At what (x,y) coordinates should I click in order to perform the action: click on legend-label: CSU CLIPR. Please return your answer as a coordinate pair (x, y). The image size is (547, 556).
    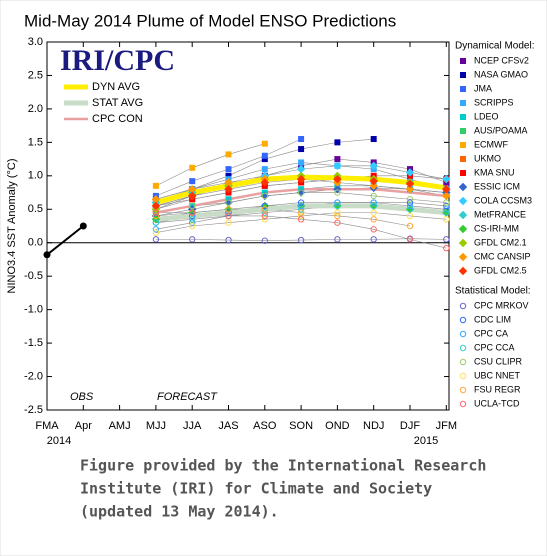
    Looking at the image, I should click on (498, 361).